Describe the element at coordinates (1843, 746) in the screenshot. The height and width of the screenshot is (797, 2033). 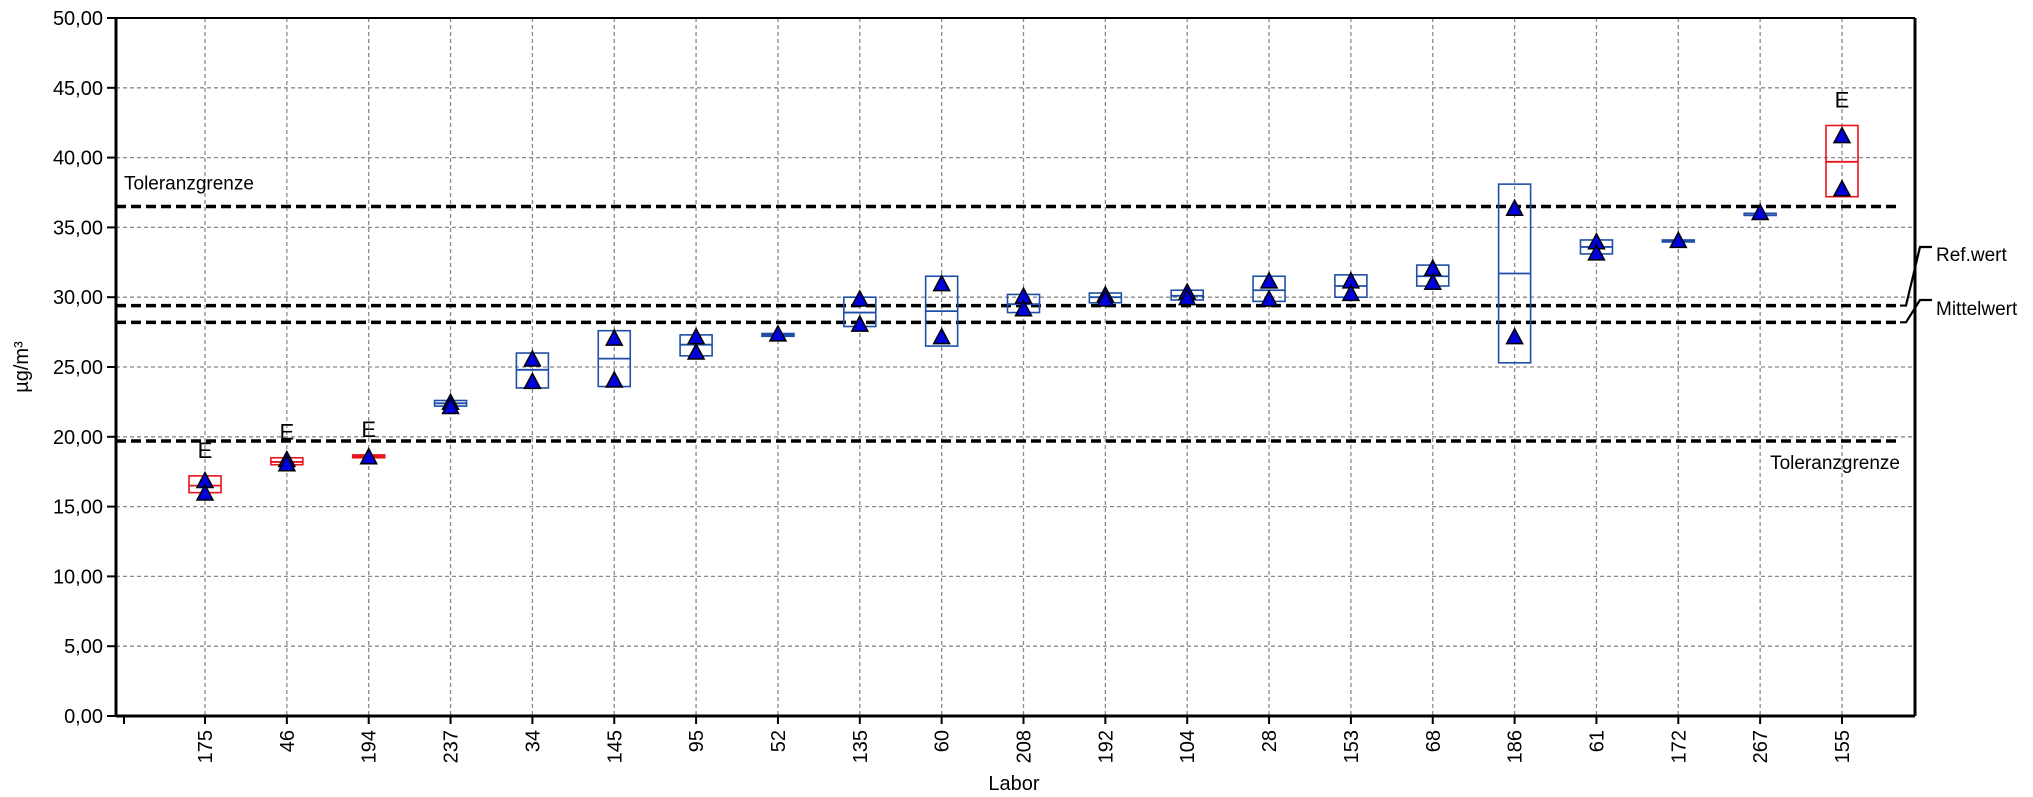
I see `x-tick-label-155: 155` at that location.